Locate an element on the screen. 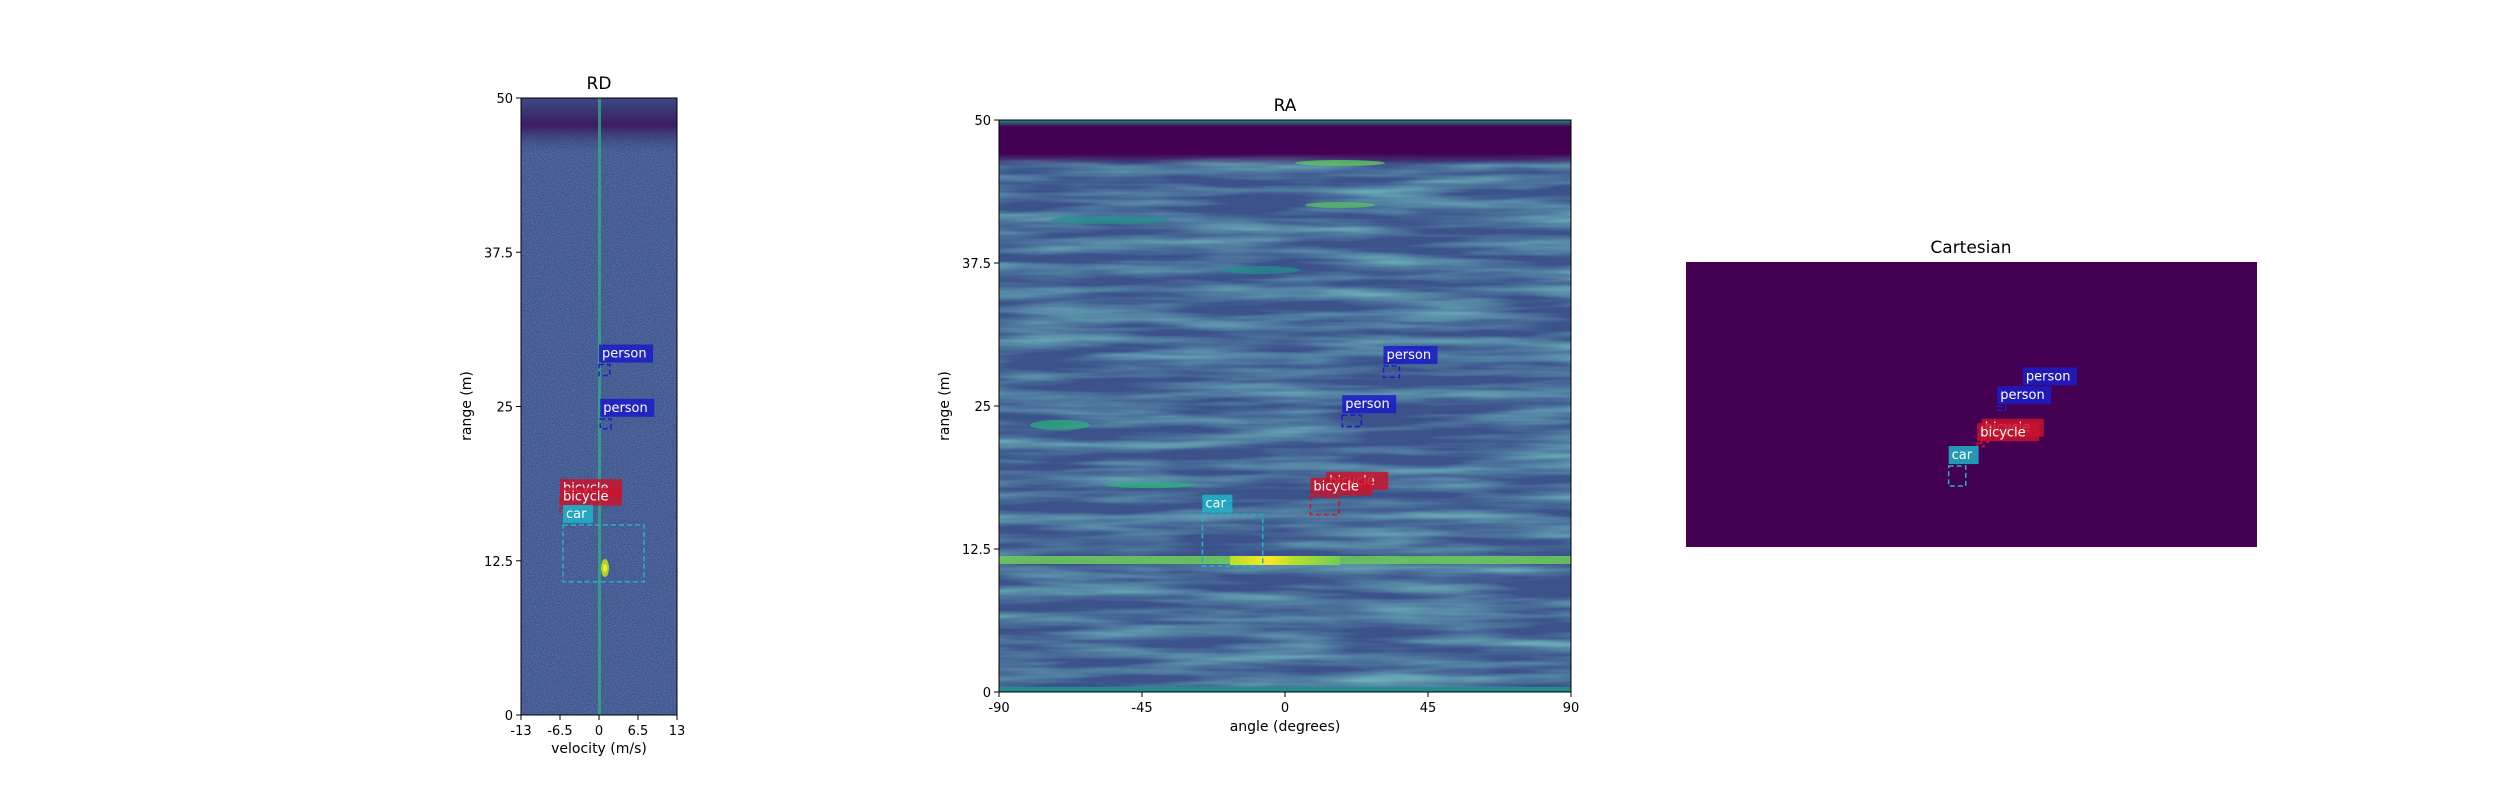 This screenshot has height=800, width=2500. cartesian-detections: personpersonbicyclebicyclecar is located at coordinates (2012, 427).